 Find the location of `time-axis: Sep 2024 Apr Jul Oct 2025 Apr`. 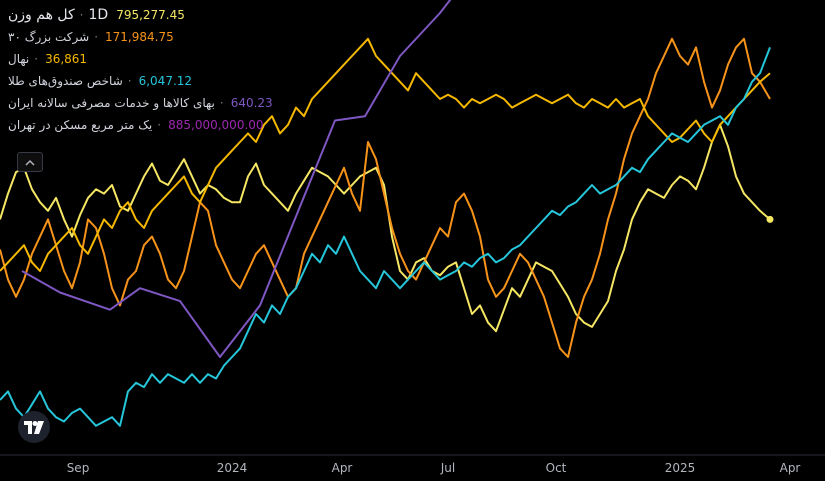

time-axis: Sep 2024 Apr Jul Oct 2025 Apr is located at coordinates (412, 464).